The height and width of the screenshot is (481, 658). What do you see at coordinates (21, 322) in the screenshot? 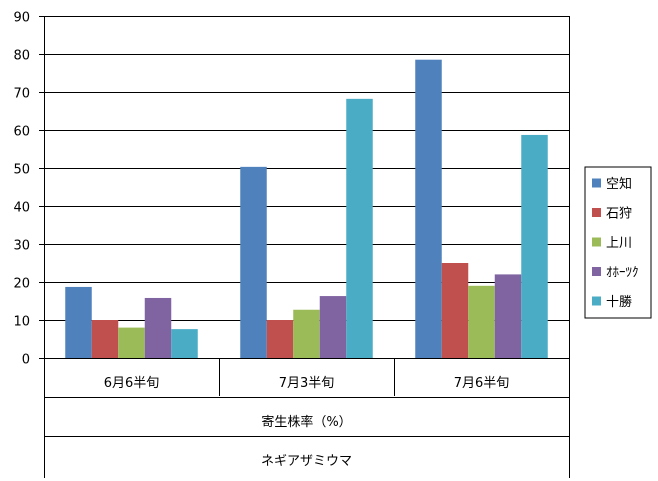
I see `y-tick-label: 10` at bounding box center [21, 322].